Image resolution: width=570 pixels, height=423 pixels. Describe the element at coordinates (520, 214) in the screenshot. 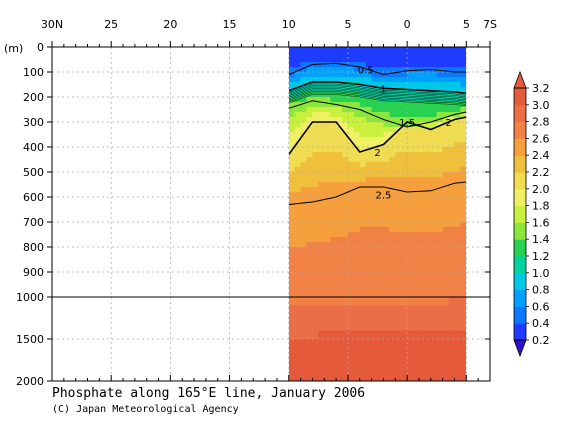

I see `colorbar-swatch` at that location.